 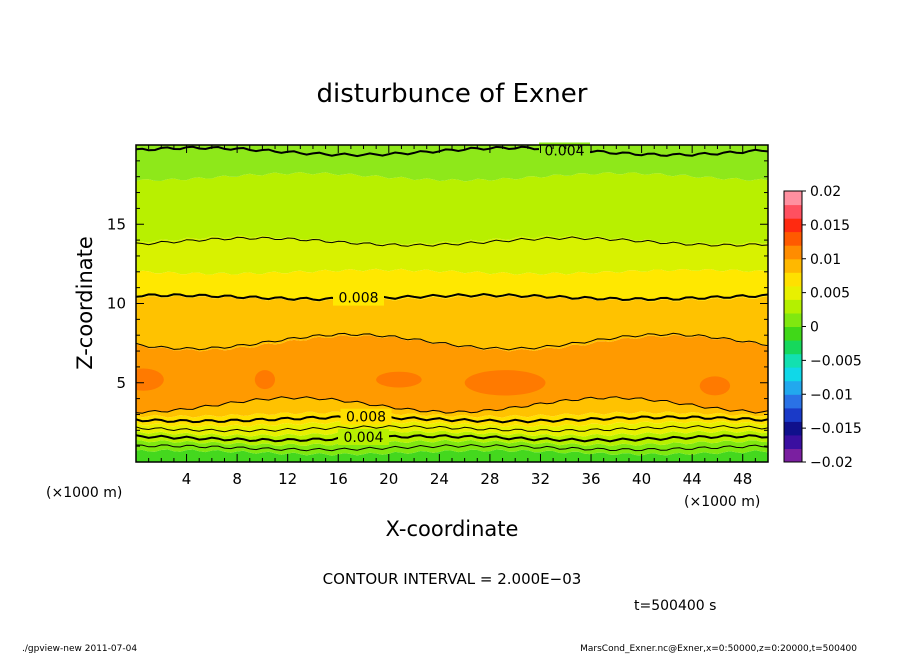 I want to click on chart-title: disturbunce of Exner, so click(x=452, y=94).